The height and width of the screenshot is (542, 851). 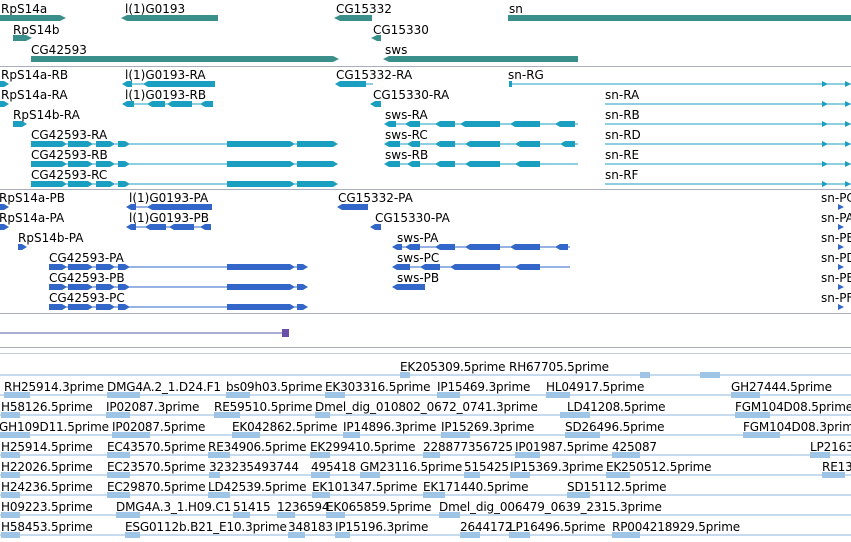 I want to click on gene-label: l(1)G0193, so click(x=155, y=9).